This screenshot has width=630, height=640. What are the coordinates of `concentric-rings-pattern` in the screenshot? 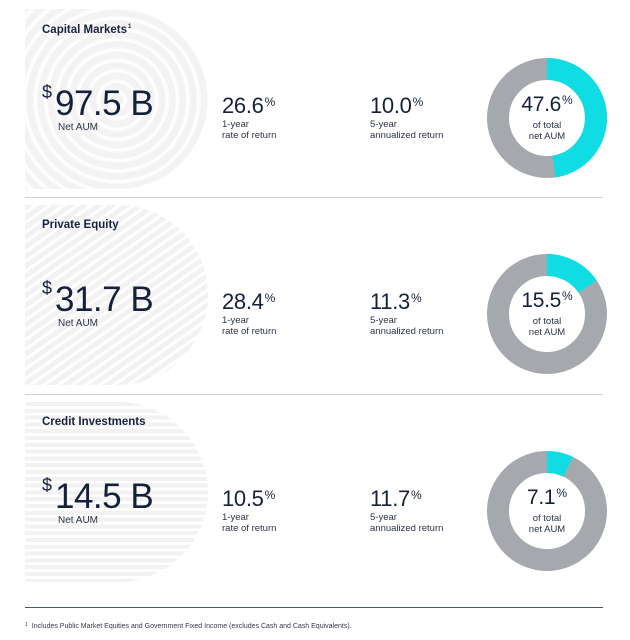 It's located at (116, 99).